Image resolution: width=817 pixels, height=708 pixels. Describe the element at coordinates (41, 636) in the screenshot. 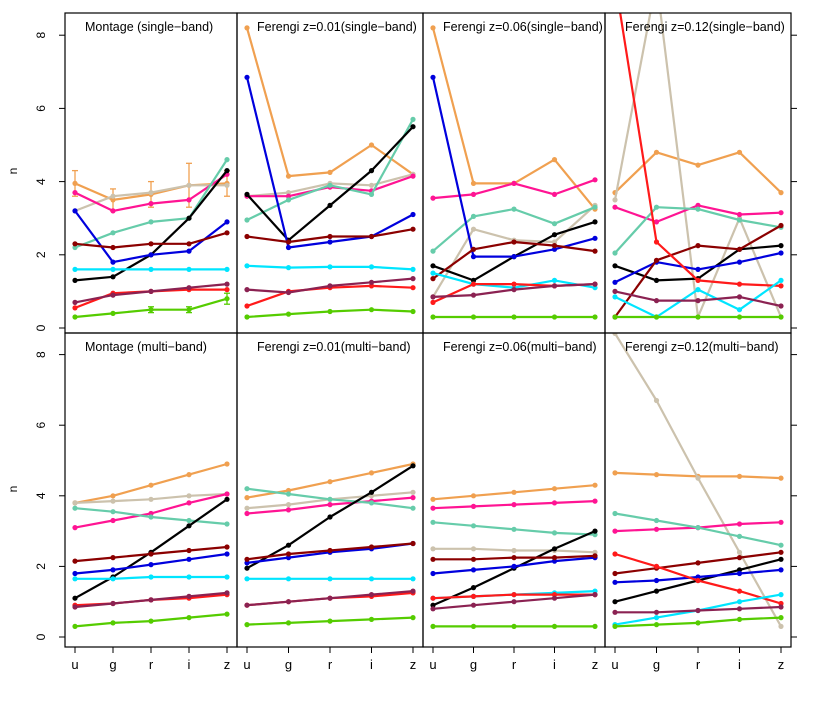

I see `y-tick-label: 0` at that location.